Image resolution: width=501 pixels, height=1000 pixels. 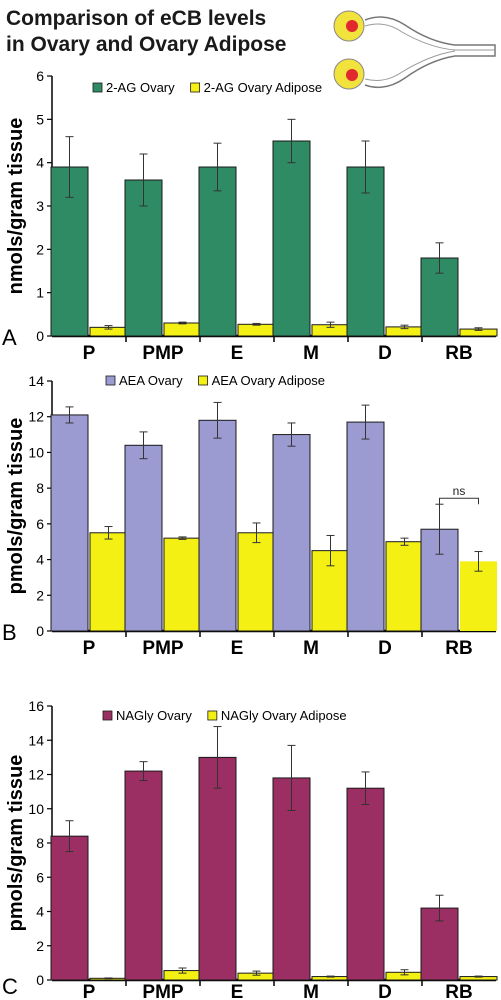 What do you see at coordinates (459, 491) in the screenshot?
I see `significance-label: ns` at bounding box center [459, 491].